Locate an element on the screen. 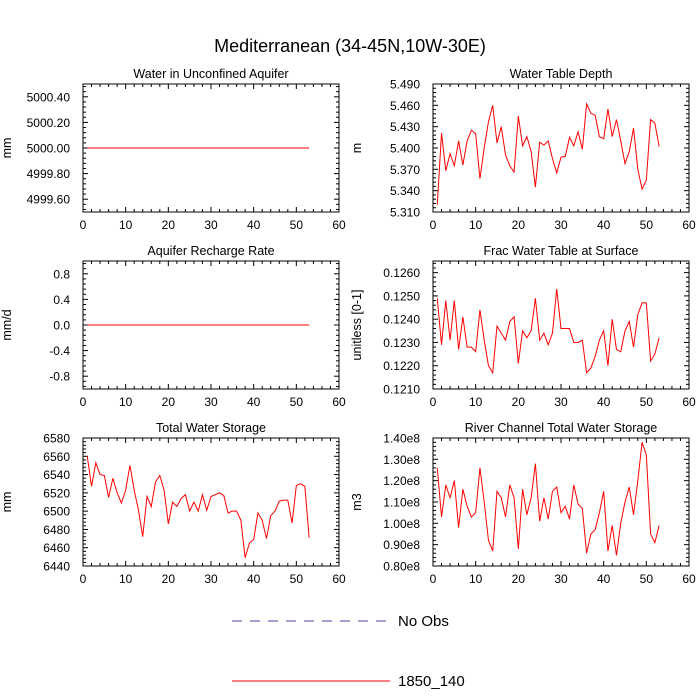 The image size is (700, 700). y-tick-label: 6440 is located at coordinates (56, 567).